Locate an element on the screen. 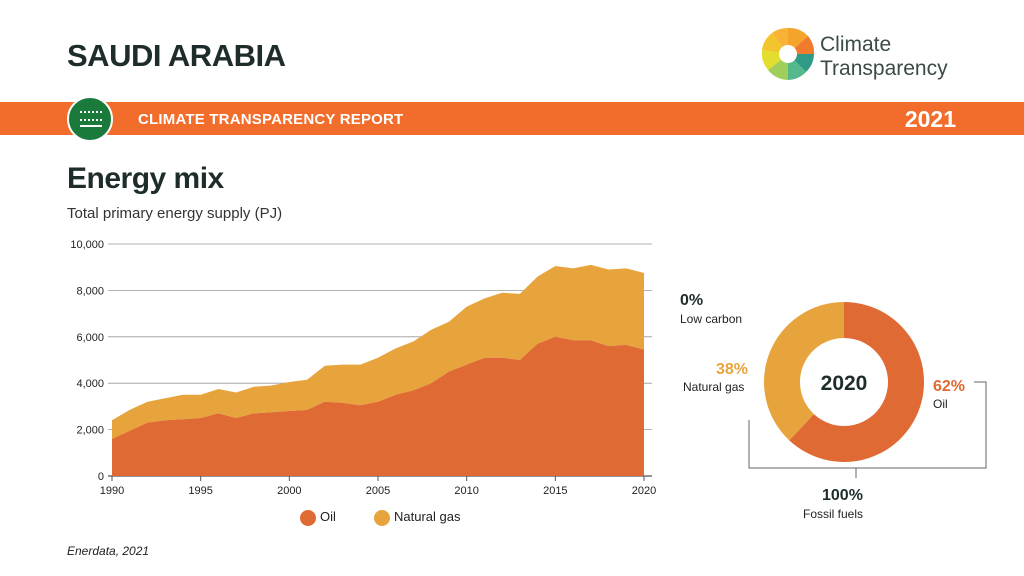  donut-center-label: 2020 is located at coordinates (844, 383).